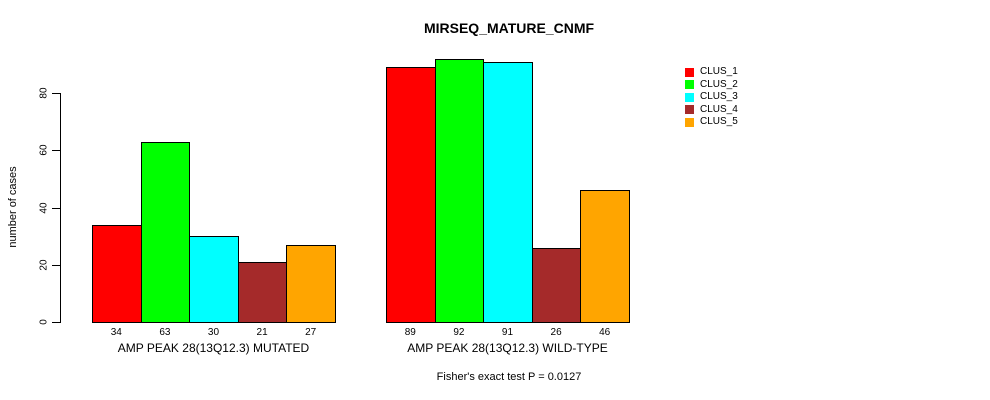 This screenshot has height=400, width=990. I want to click on legend-label: CLUS_1, so click(719, 71).